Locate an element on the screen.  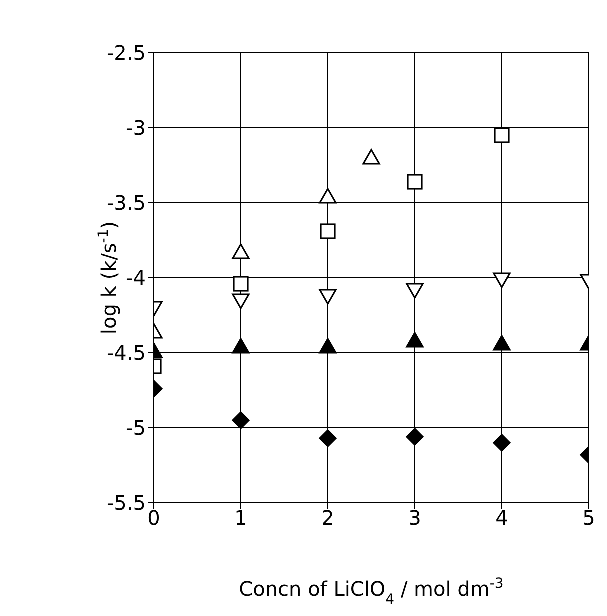
y-tick-label: -5.5 is located at coordinates (126, 503).